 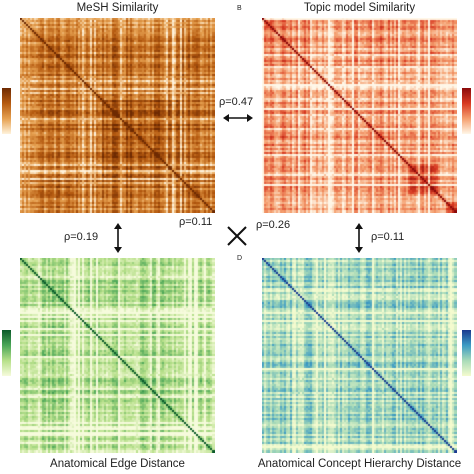 What do you see at coordinates (466, 111) in the screenshot?
I see `panel-b-colorbar` at bounding box center [466, 111].